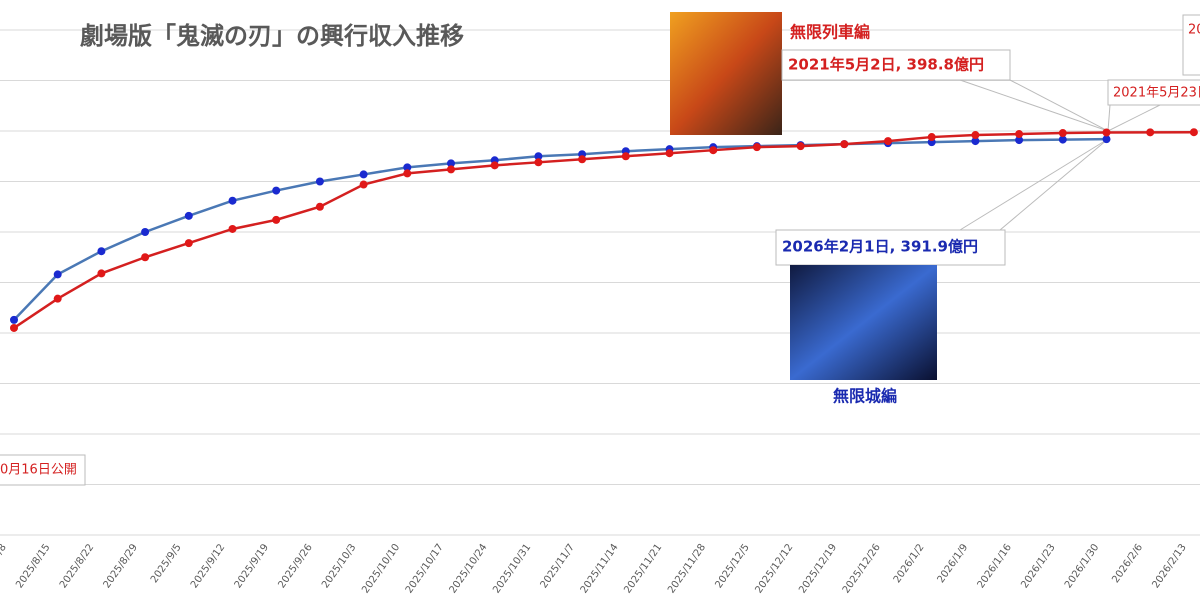  What do you see at coordinates (4, 563) in the screenshot?
I see `x-tick-label: 2025/8/8` at bounding box center [4, 563].